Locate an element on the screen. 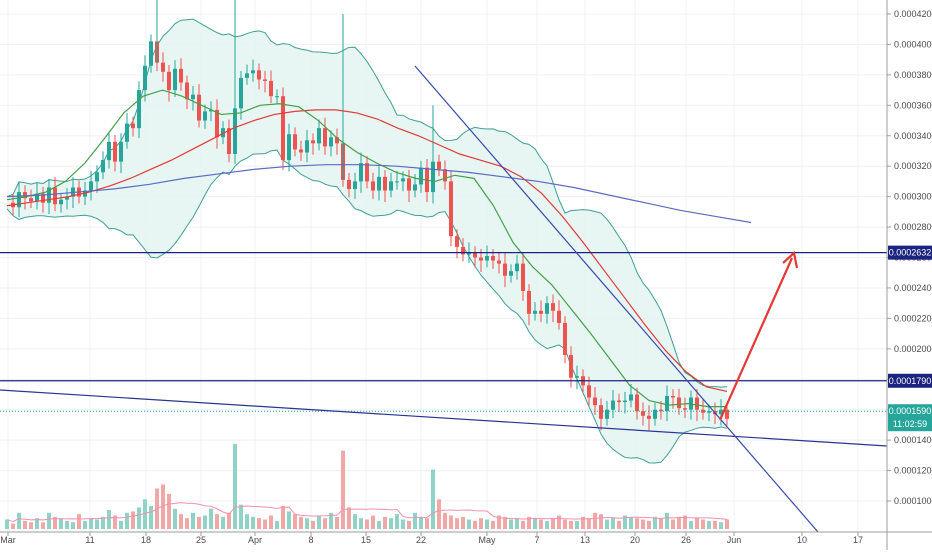 The height and width of the screenshot is (555, 932). level-price-tag-label: 0.0001790 is located at coordinates (910, 381).